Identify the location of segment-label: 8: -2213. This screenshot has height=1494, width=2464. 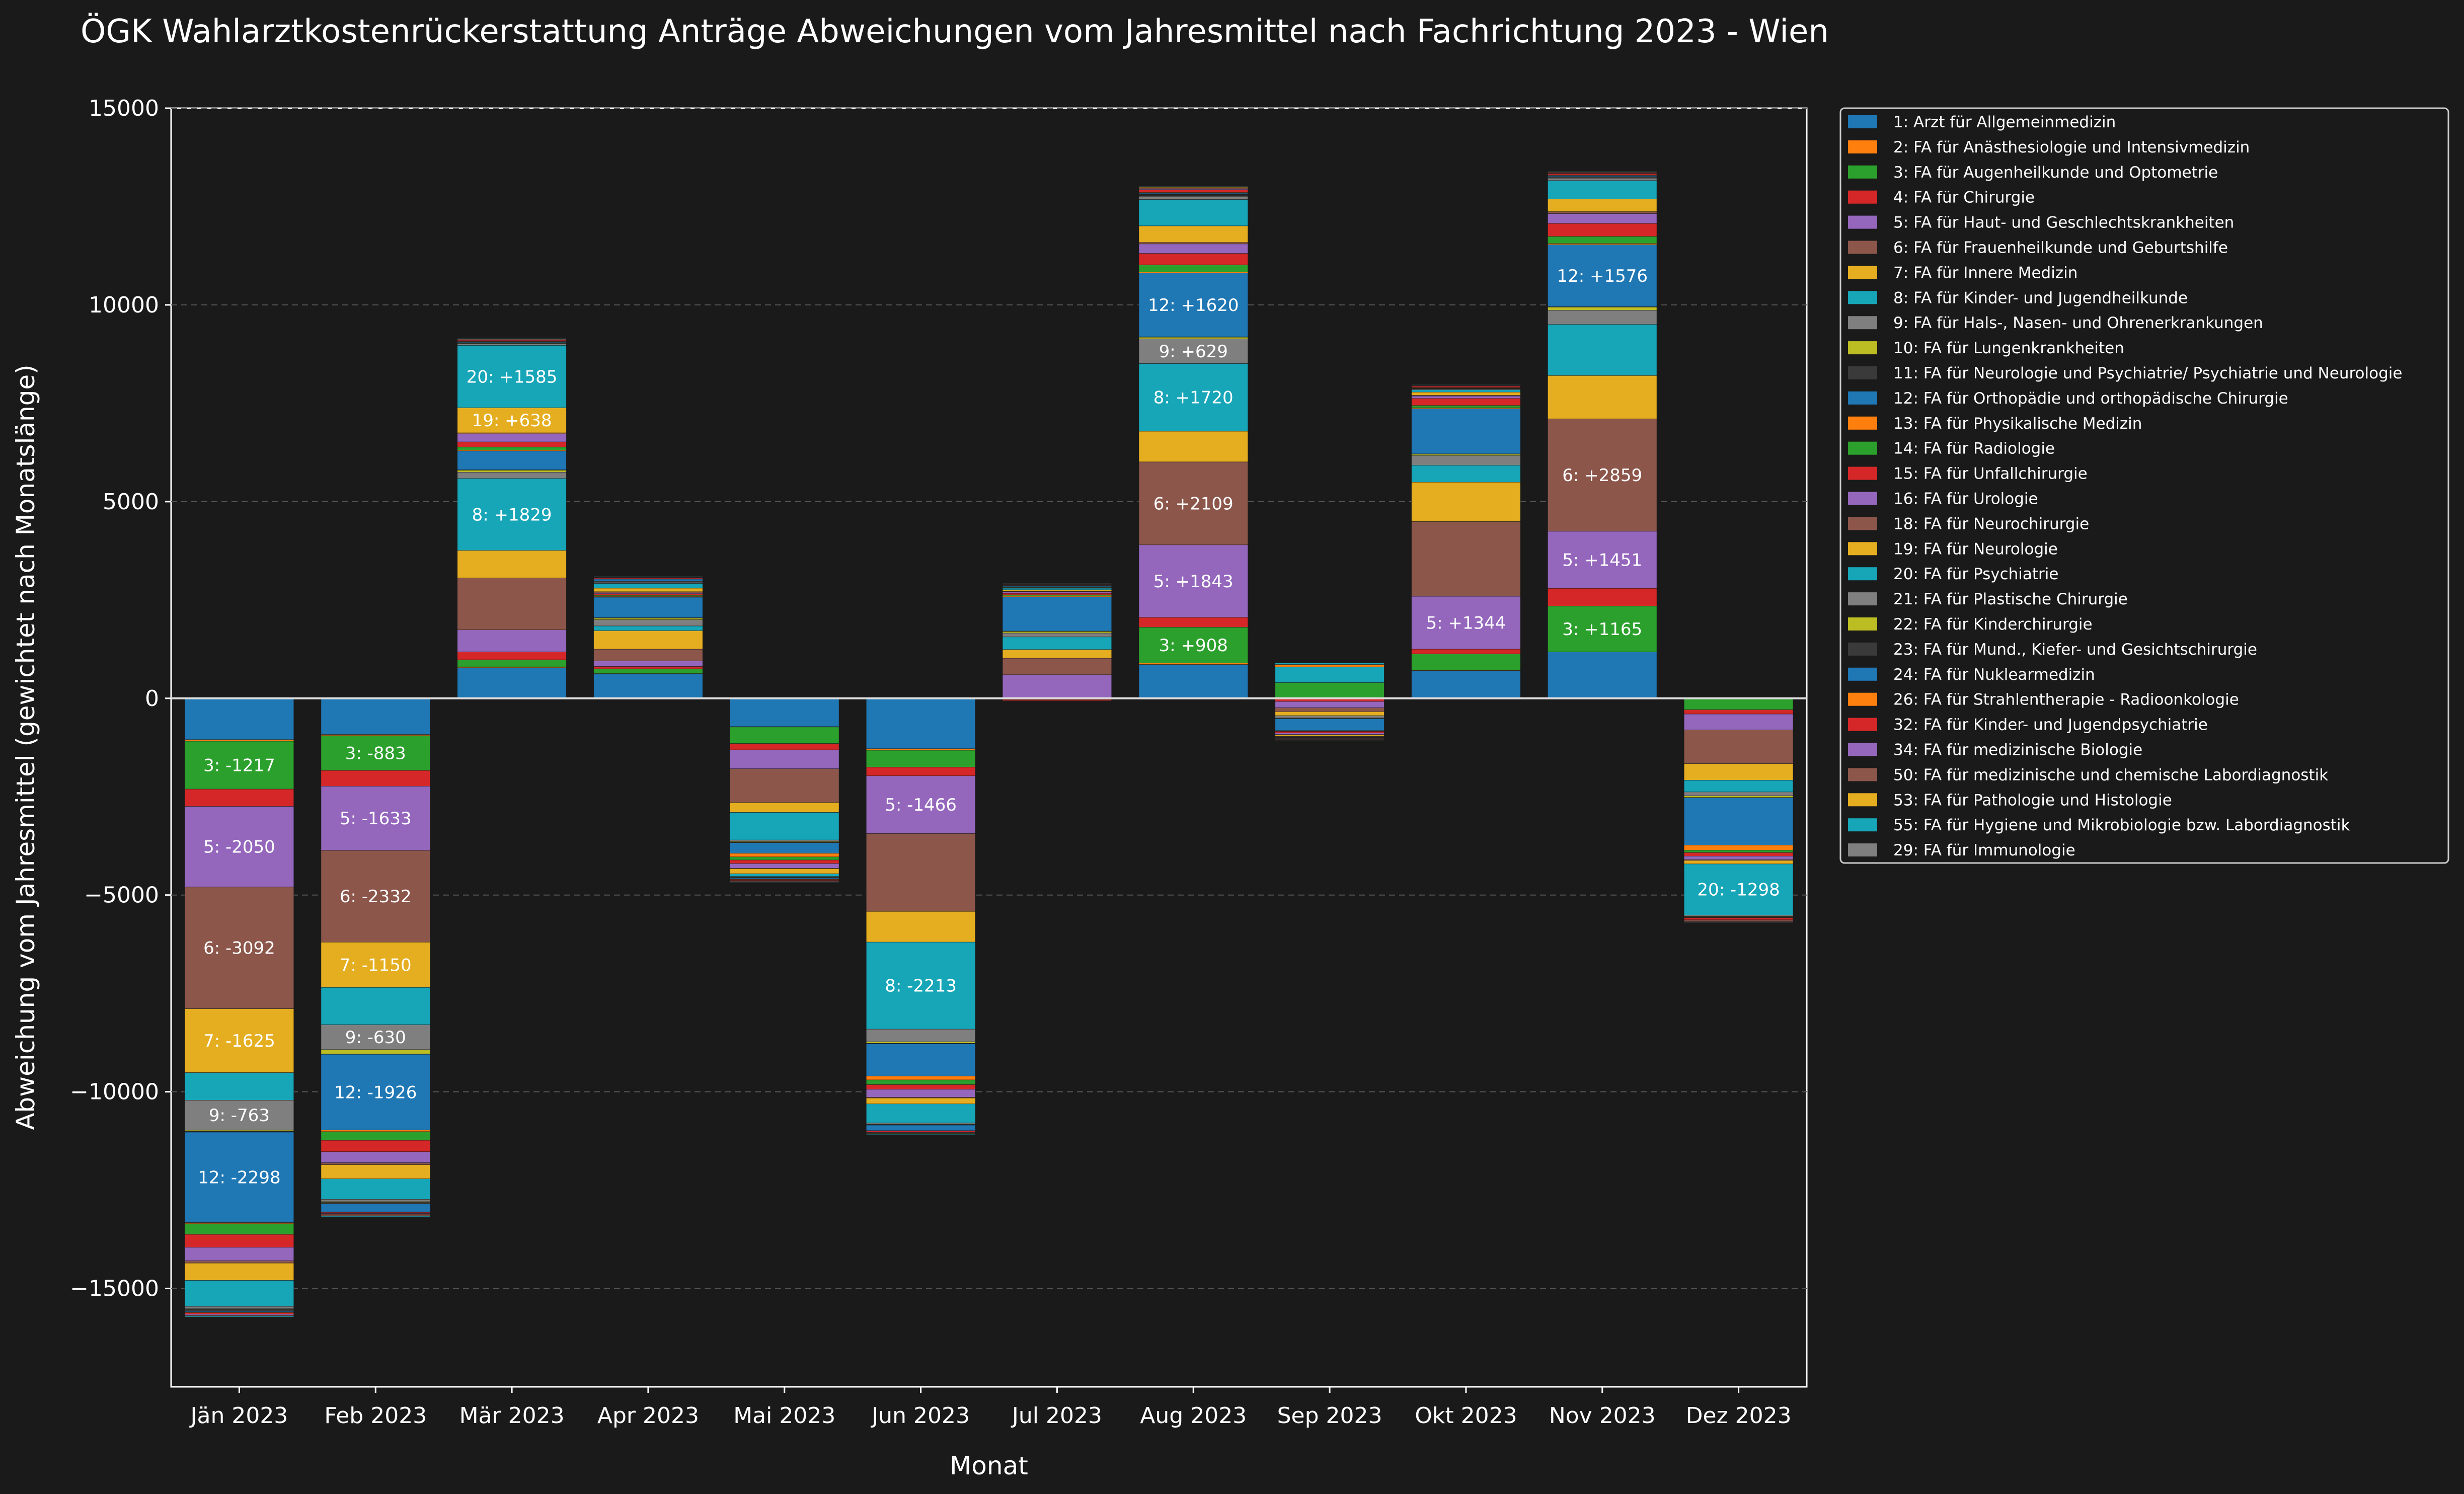
(921, 986).